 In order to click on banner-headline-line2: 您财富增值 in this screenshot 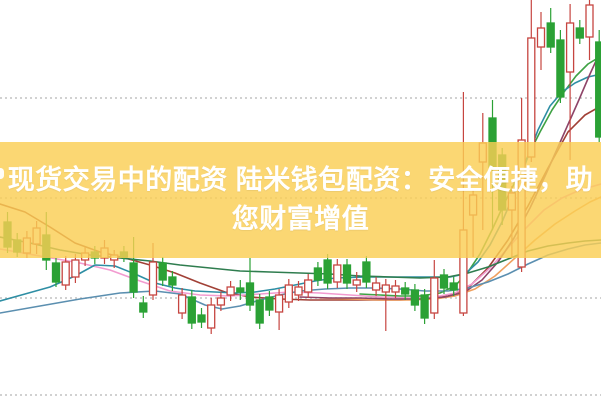, I will do `click(300, 219)`.